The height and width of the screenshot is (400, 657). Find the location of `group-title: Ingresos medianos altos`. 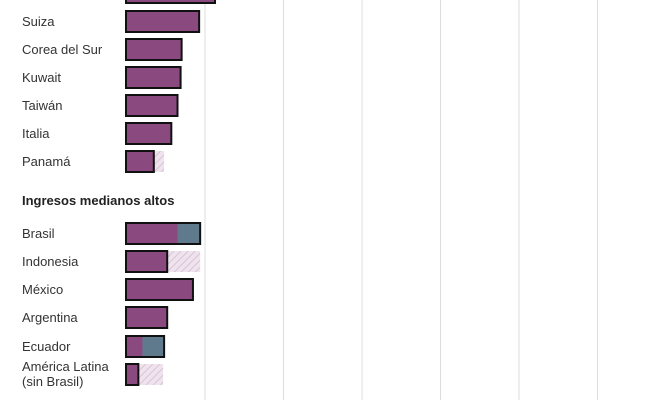

group-title: Ingresos medianos altos is located at coordinates (98, 200).